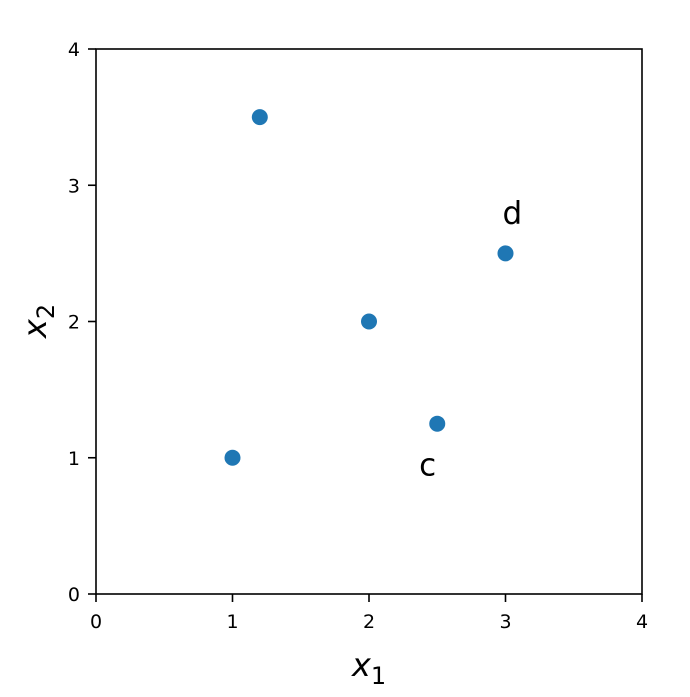 This screenshot has height=697, width=690. Describe the element at coordinates (74, 323) in the screenshot. I see `y-tick-label: 2` at that location.